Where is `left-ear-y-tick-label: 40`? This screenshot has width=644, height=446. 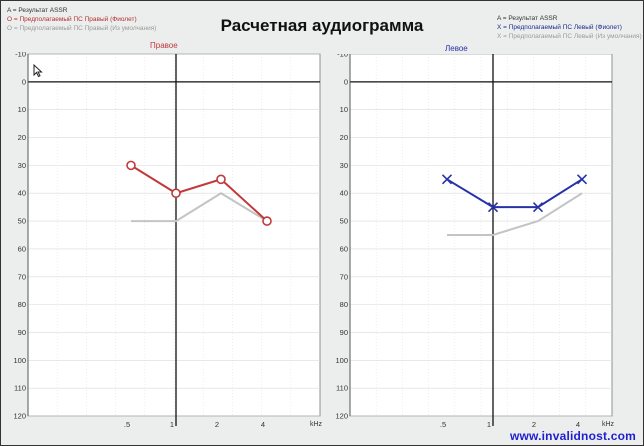 left-ear-y-tick-label: 40 is located at coordinates (344, 193).